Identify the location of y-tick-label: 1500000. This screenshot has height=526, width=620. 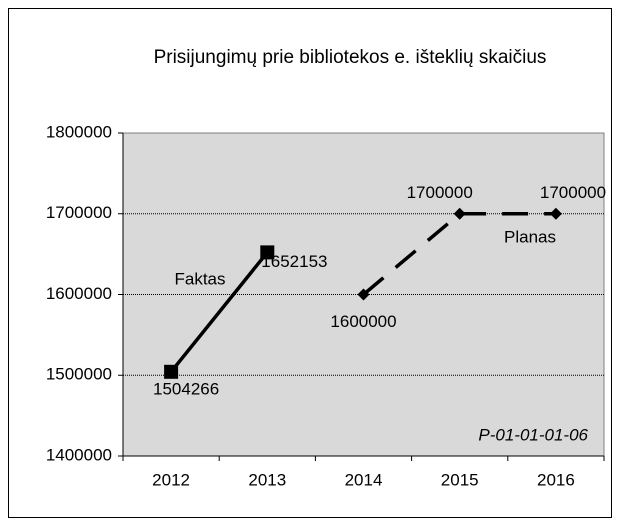
(79, 374).